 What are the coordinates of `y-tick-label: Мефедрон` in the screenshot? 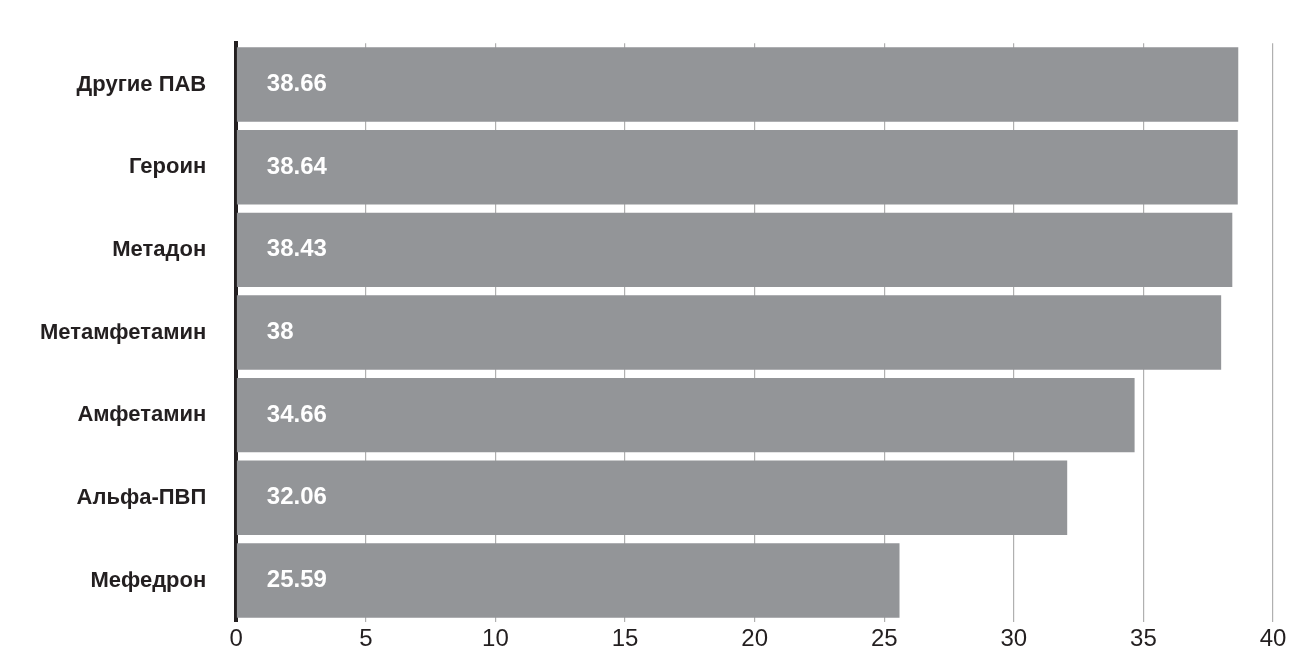 It's located at (148, 579).